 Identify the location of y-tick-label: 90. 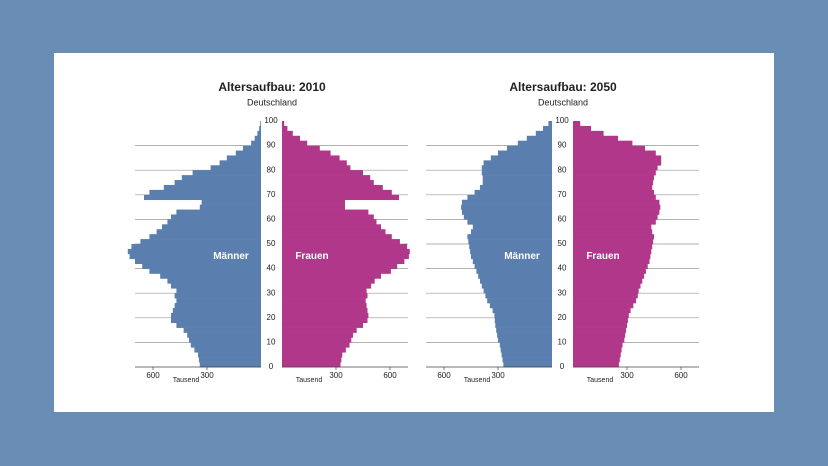
(562, 145).